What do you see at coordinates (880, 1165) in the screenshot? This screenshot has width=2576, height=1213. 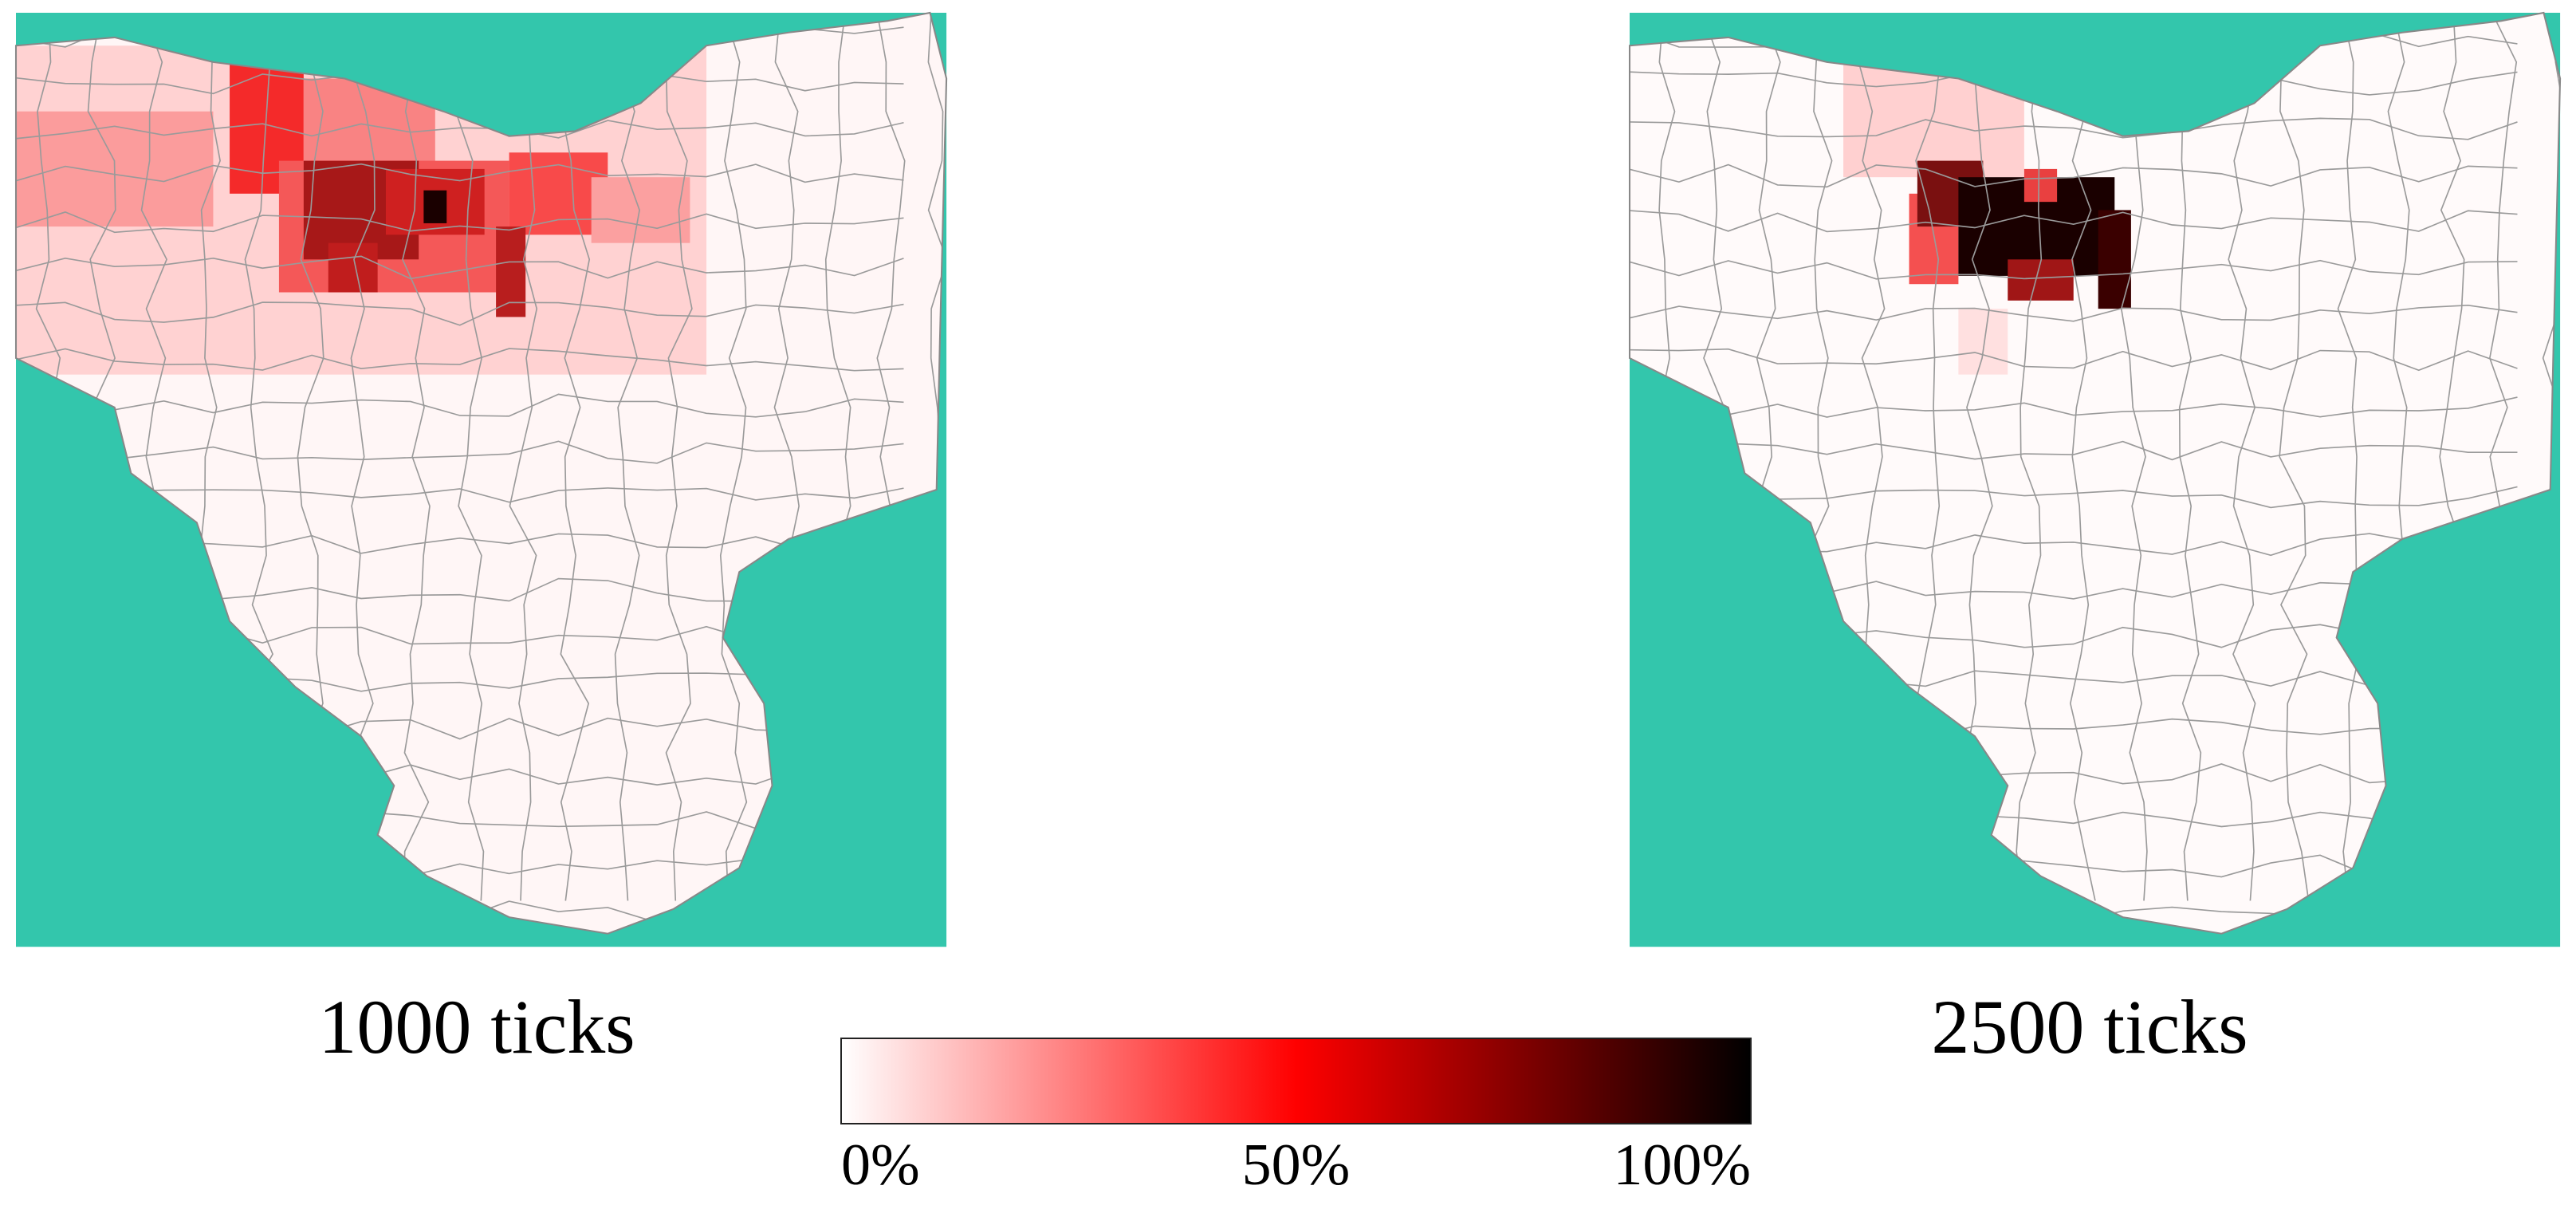 I see `colorbar-tick-label: 0%` at bounding box center [880, 1165].